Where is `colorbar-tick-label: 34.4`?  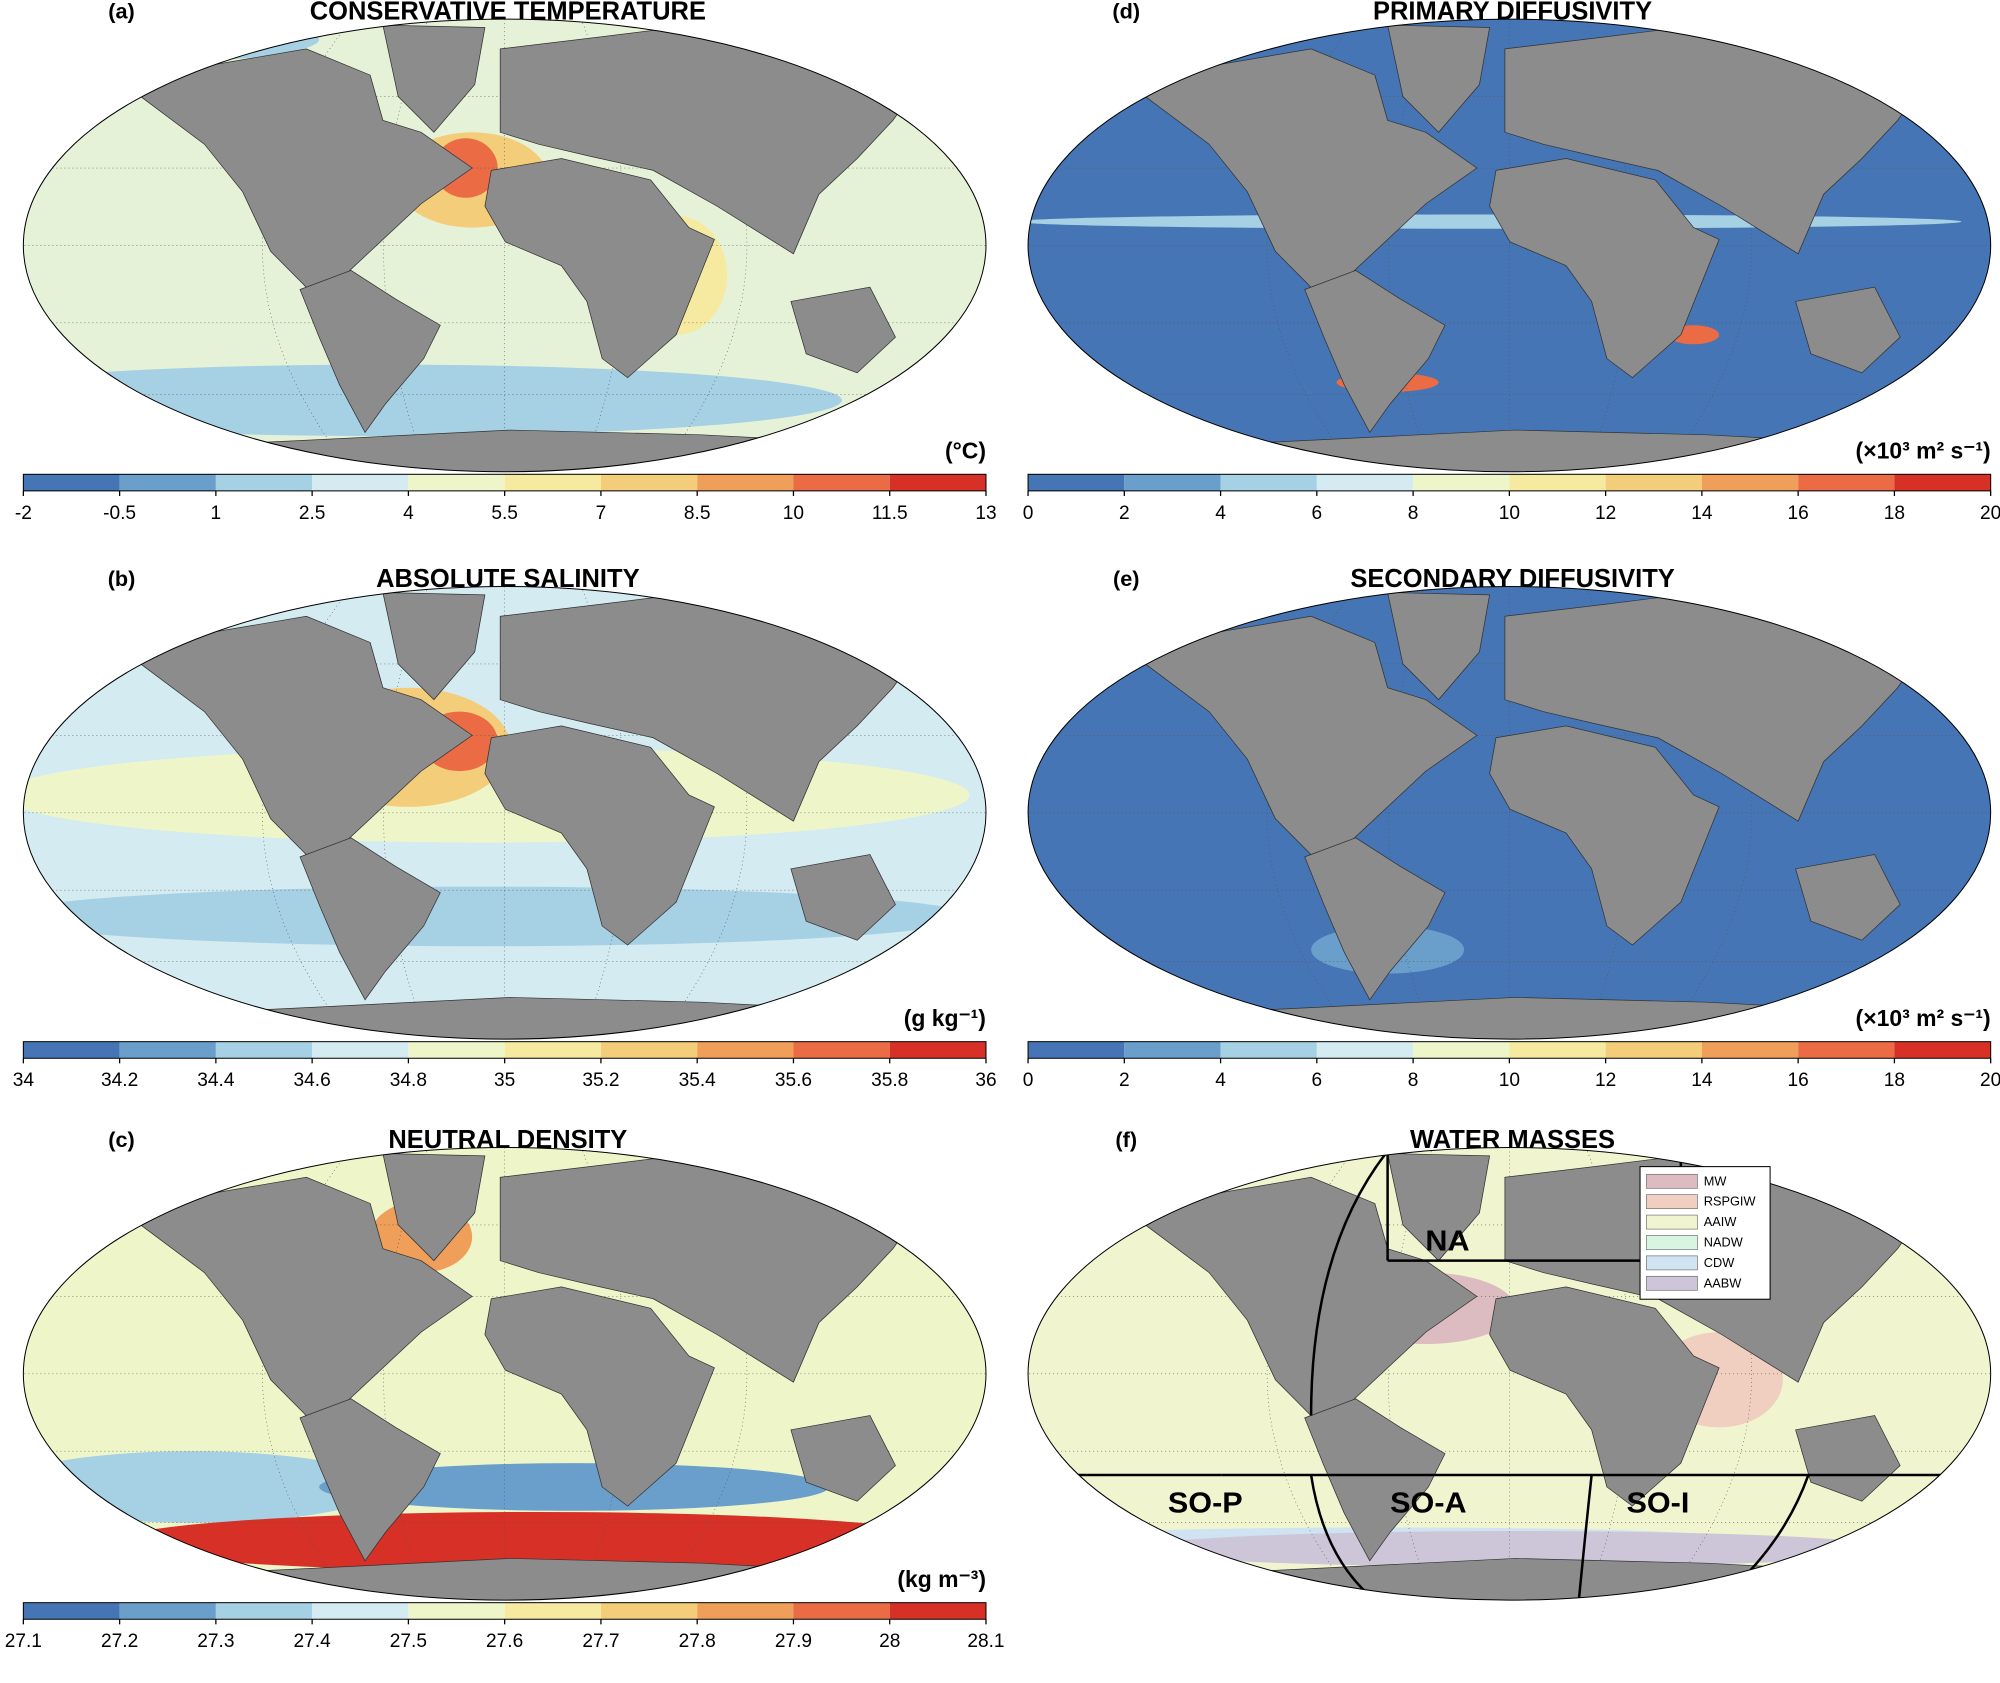
colorbar-tick-label: 34.4 is located at coordinates (216, 1080).